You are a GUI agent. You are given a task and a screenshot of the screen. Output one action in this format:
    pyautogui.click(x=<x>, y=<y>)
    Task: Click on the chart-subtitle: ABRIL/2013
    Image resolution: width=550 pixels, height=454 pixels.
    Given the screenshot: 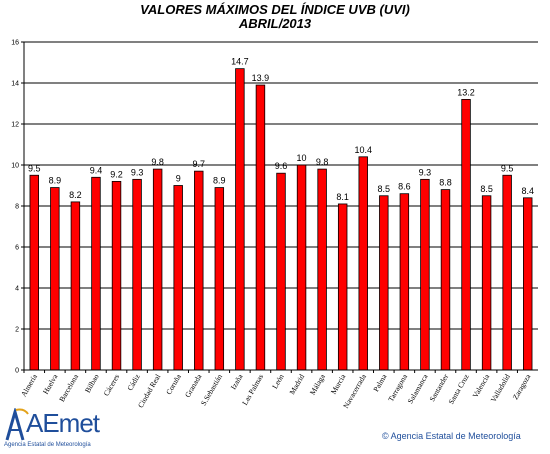 What is the action you would take?
    pyautogui.click(x=275, y=23)
    